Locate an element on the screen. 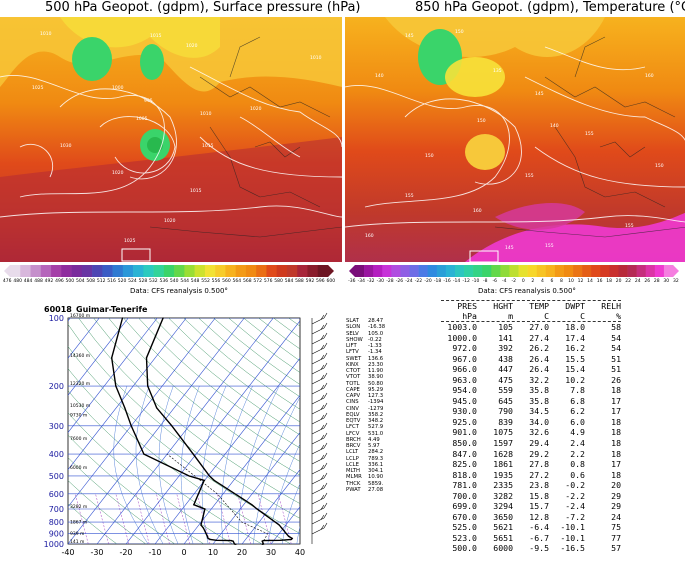 Image resolution: width=685 pixels, height=566 pixels. index-value: 127.3 is located at coordinates (376, 396).